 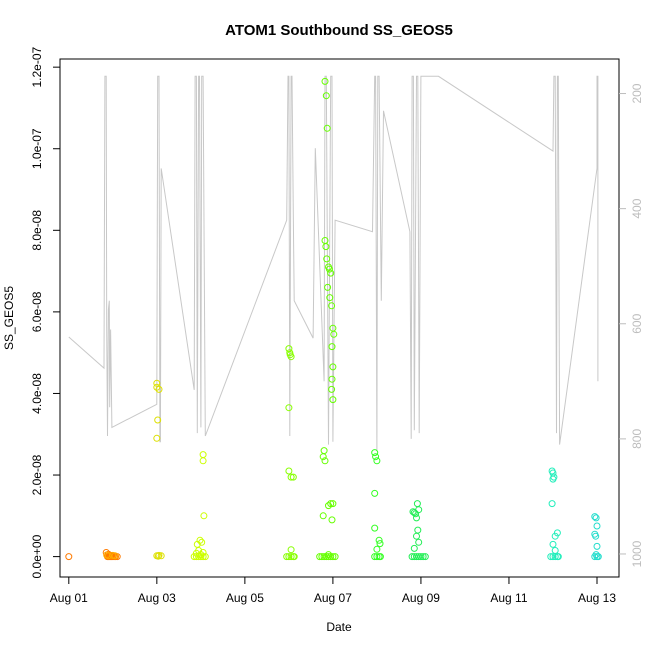 What do you see at coordinates (597, 598) in the screenshot?
I see `x-tick-label: Aug 13` at bounding box center [597, 598].